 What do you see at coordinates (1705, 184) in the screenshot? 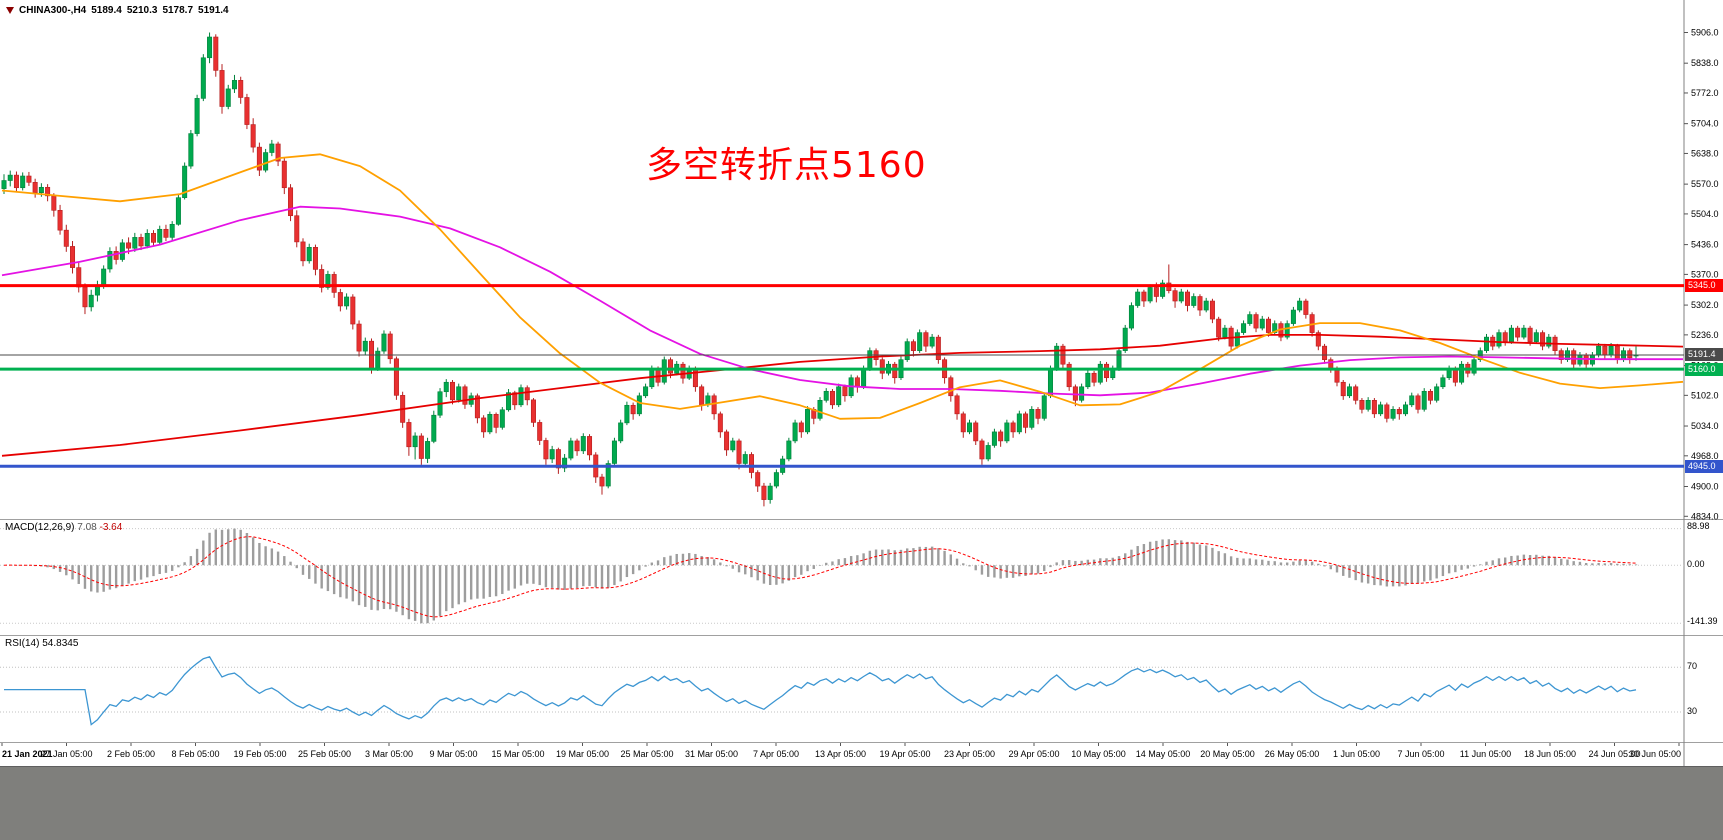
I see `price-axis-label: 5570.0` at bounding box center [1705, 184].